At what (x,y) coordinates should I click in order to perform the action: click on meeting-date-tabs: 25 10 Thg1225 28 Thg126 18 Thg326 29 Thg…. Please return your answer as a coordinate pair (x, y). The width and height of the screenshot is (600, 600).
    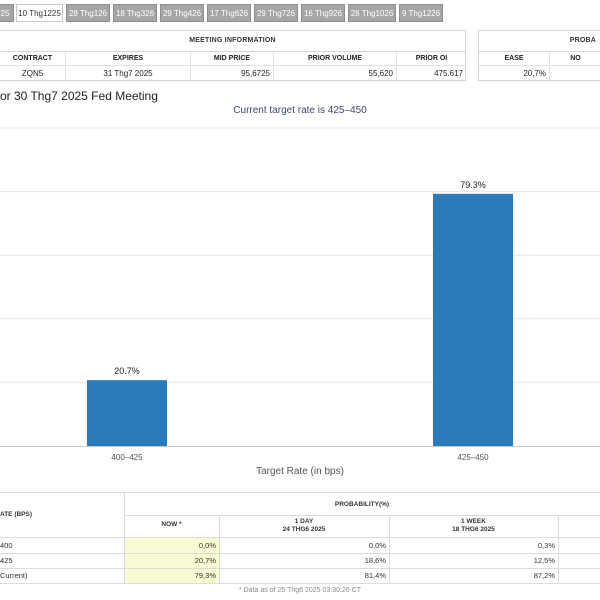
    Looking at the image, I should click on (300, 14).